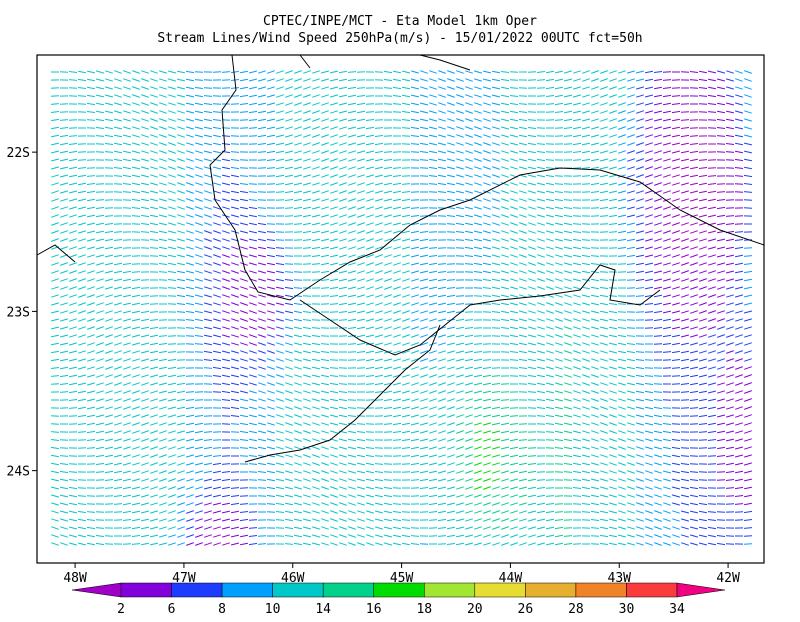 This screenshot has width=800, height=622. I want to click on colorbar-label: 14, so click(323, 609).